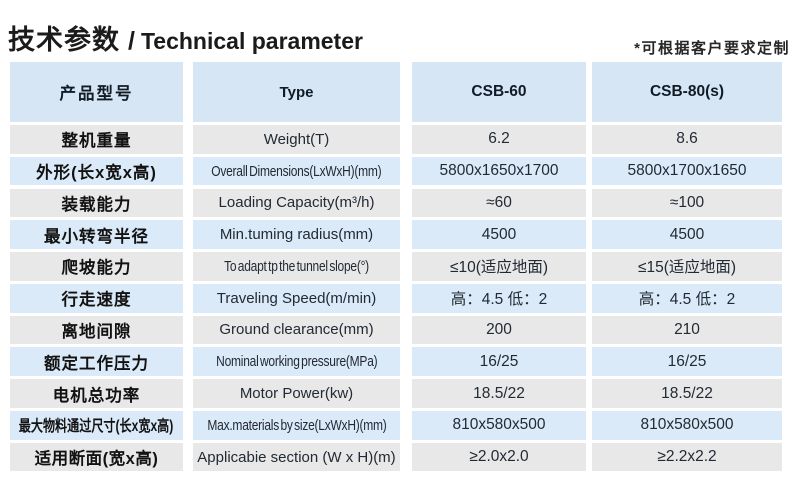 The width and height of the screenshot is (800, 499). Describe the element at coordinates (687, 92) in the screenshot. I see `header-cell-csb80: CSB-80(s)` at that location.